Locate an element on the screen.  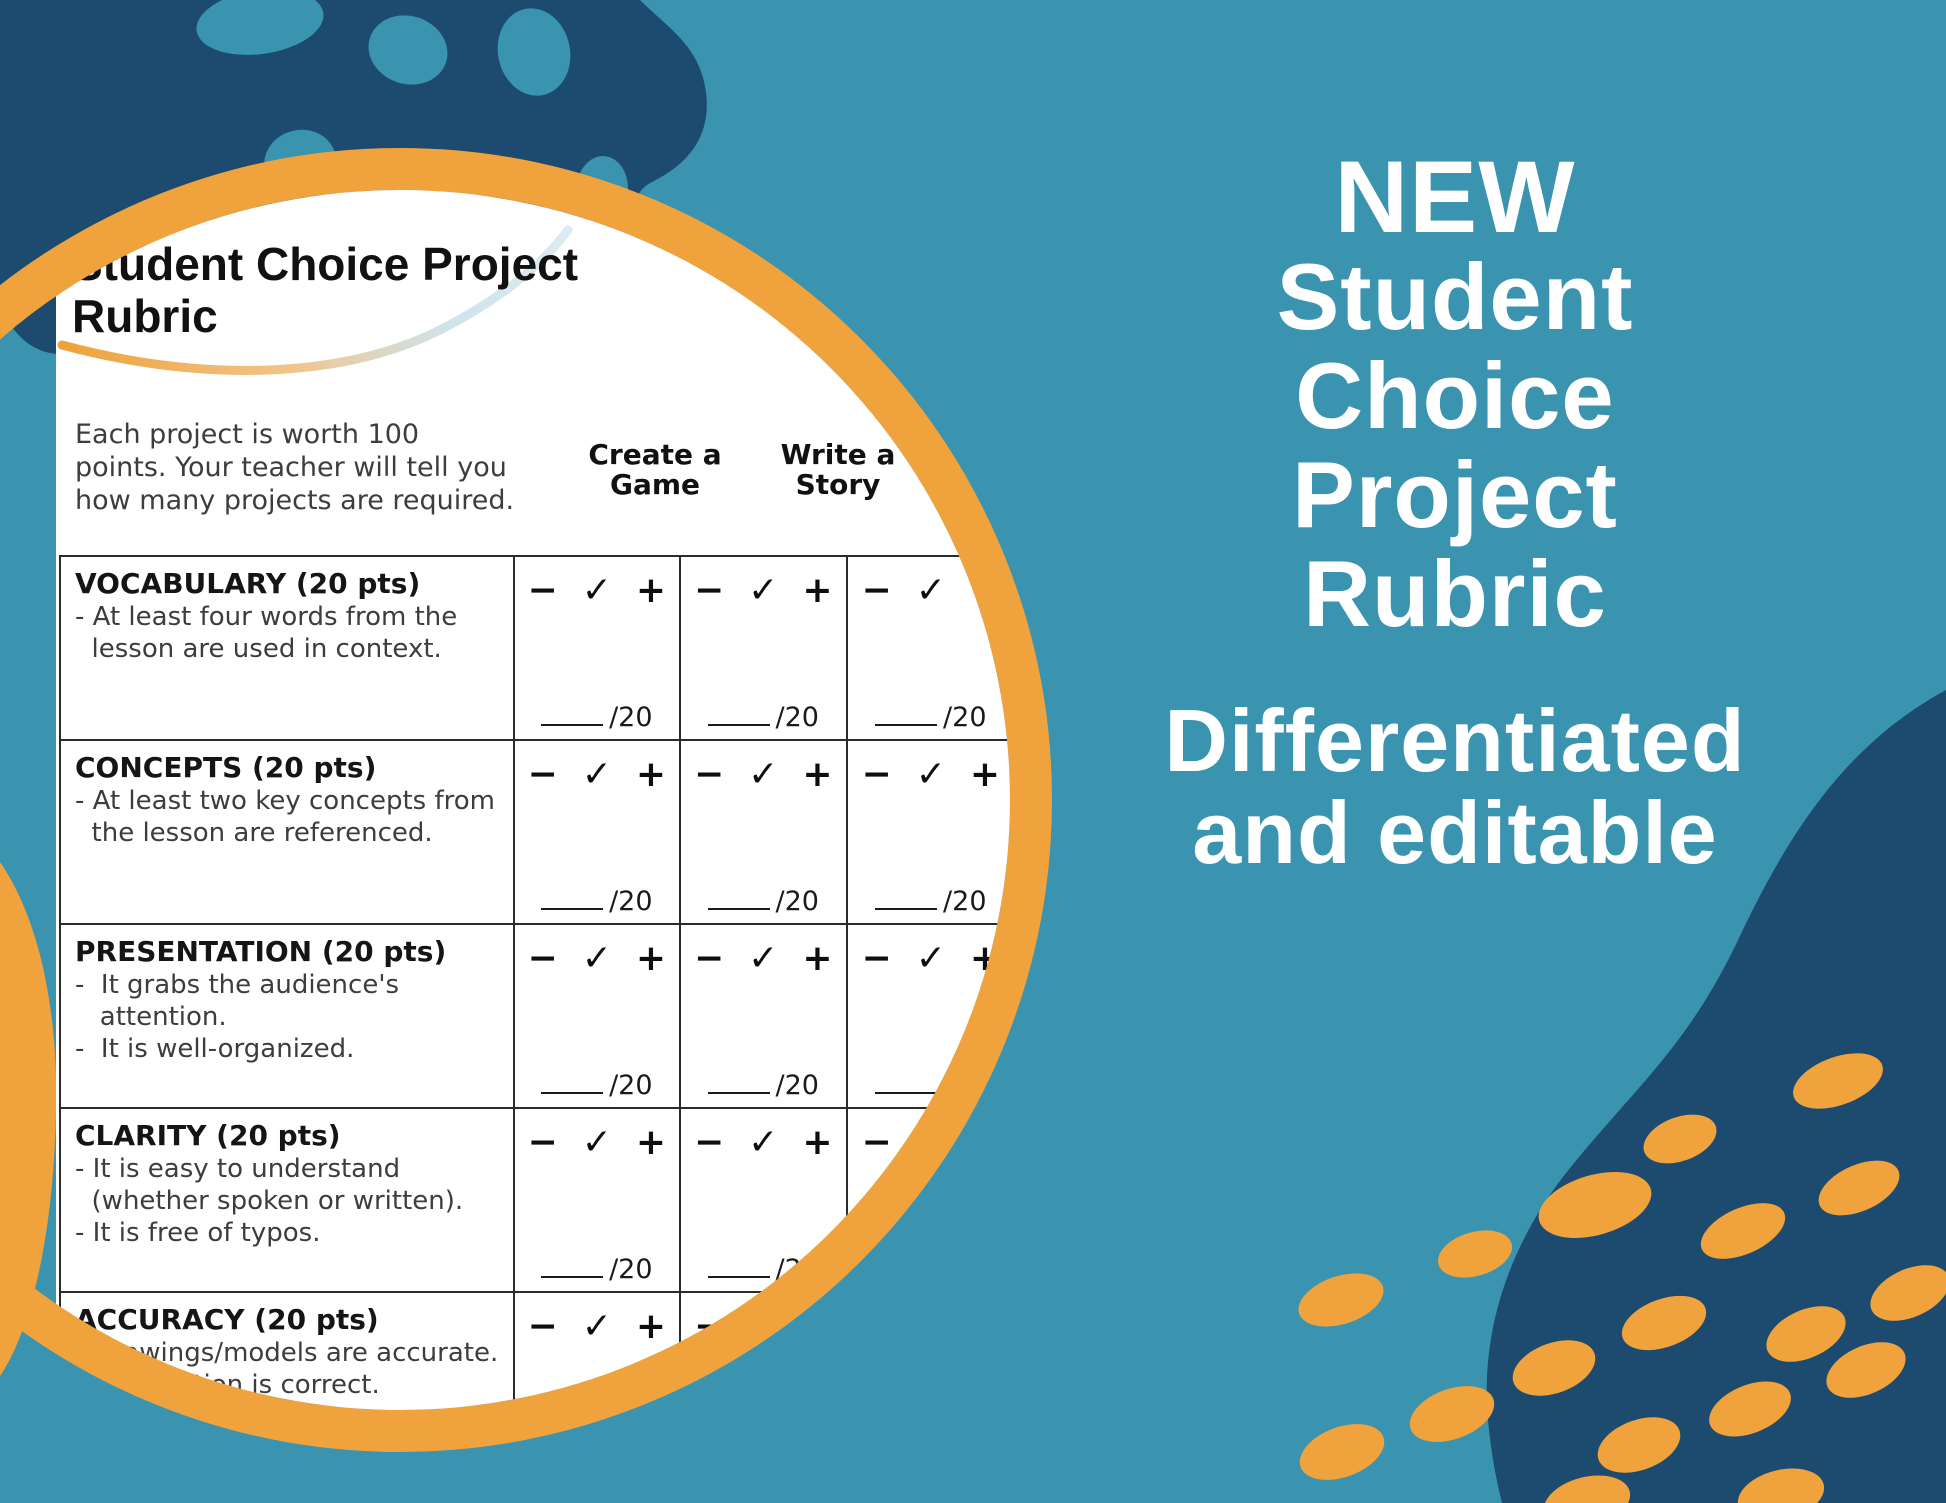
intro-line: how many projects are required. is located at coordinates (295, 500).